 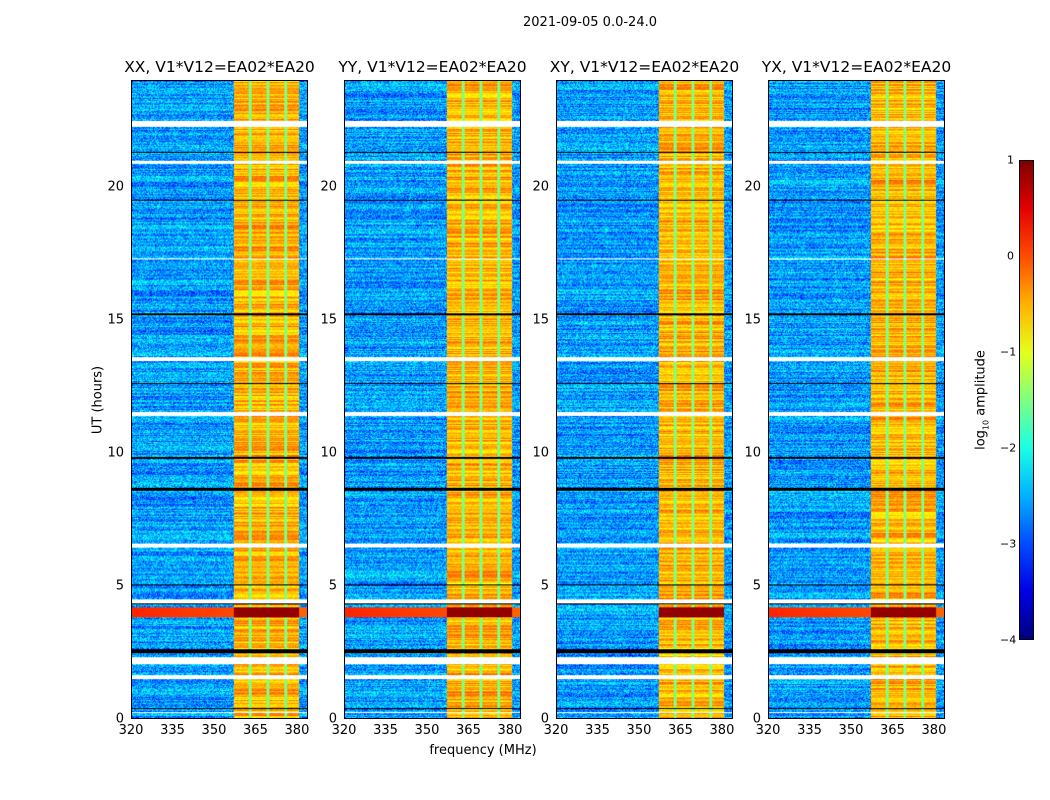 I want to click on x-axis-label: frequency (MHz), so click(x=483, y=750).